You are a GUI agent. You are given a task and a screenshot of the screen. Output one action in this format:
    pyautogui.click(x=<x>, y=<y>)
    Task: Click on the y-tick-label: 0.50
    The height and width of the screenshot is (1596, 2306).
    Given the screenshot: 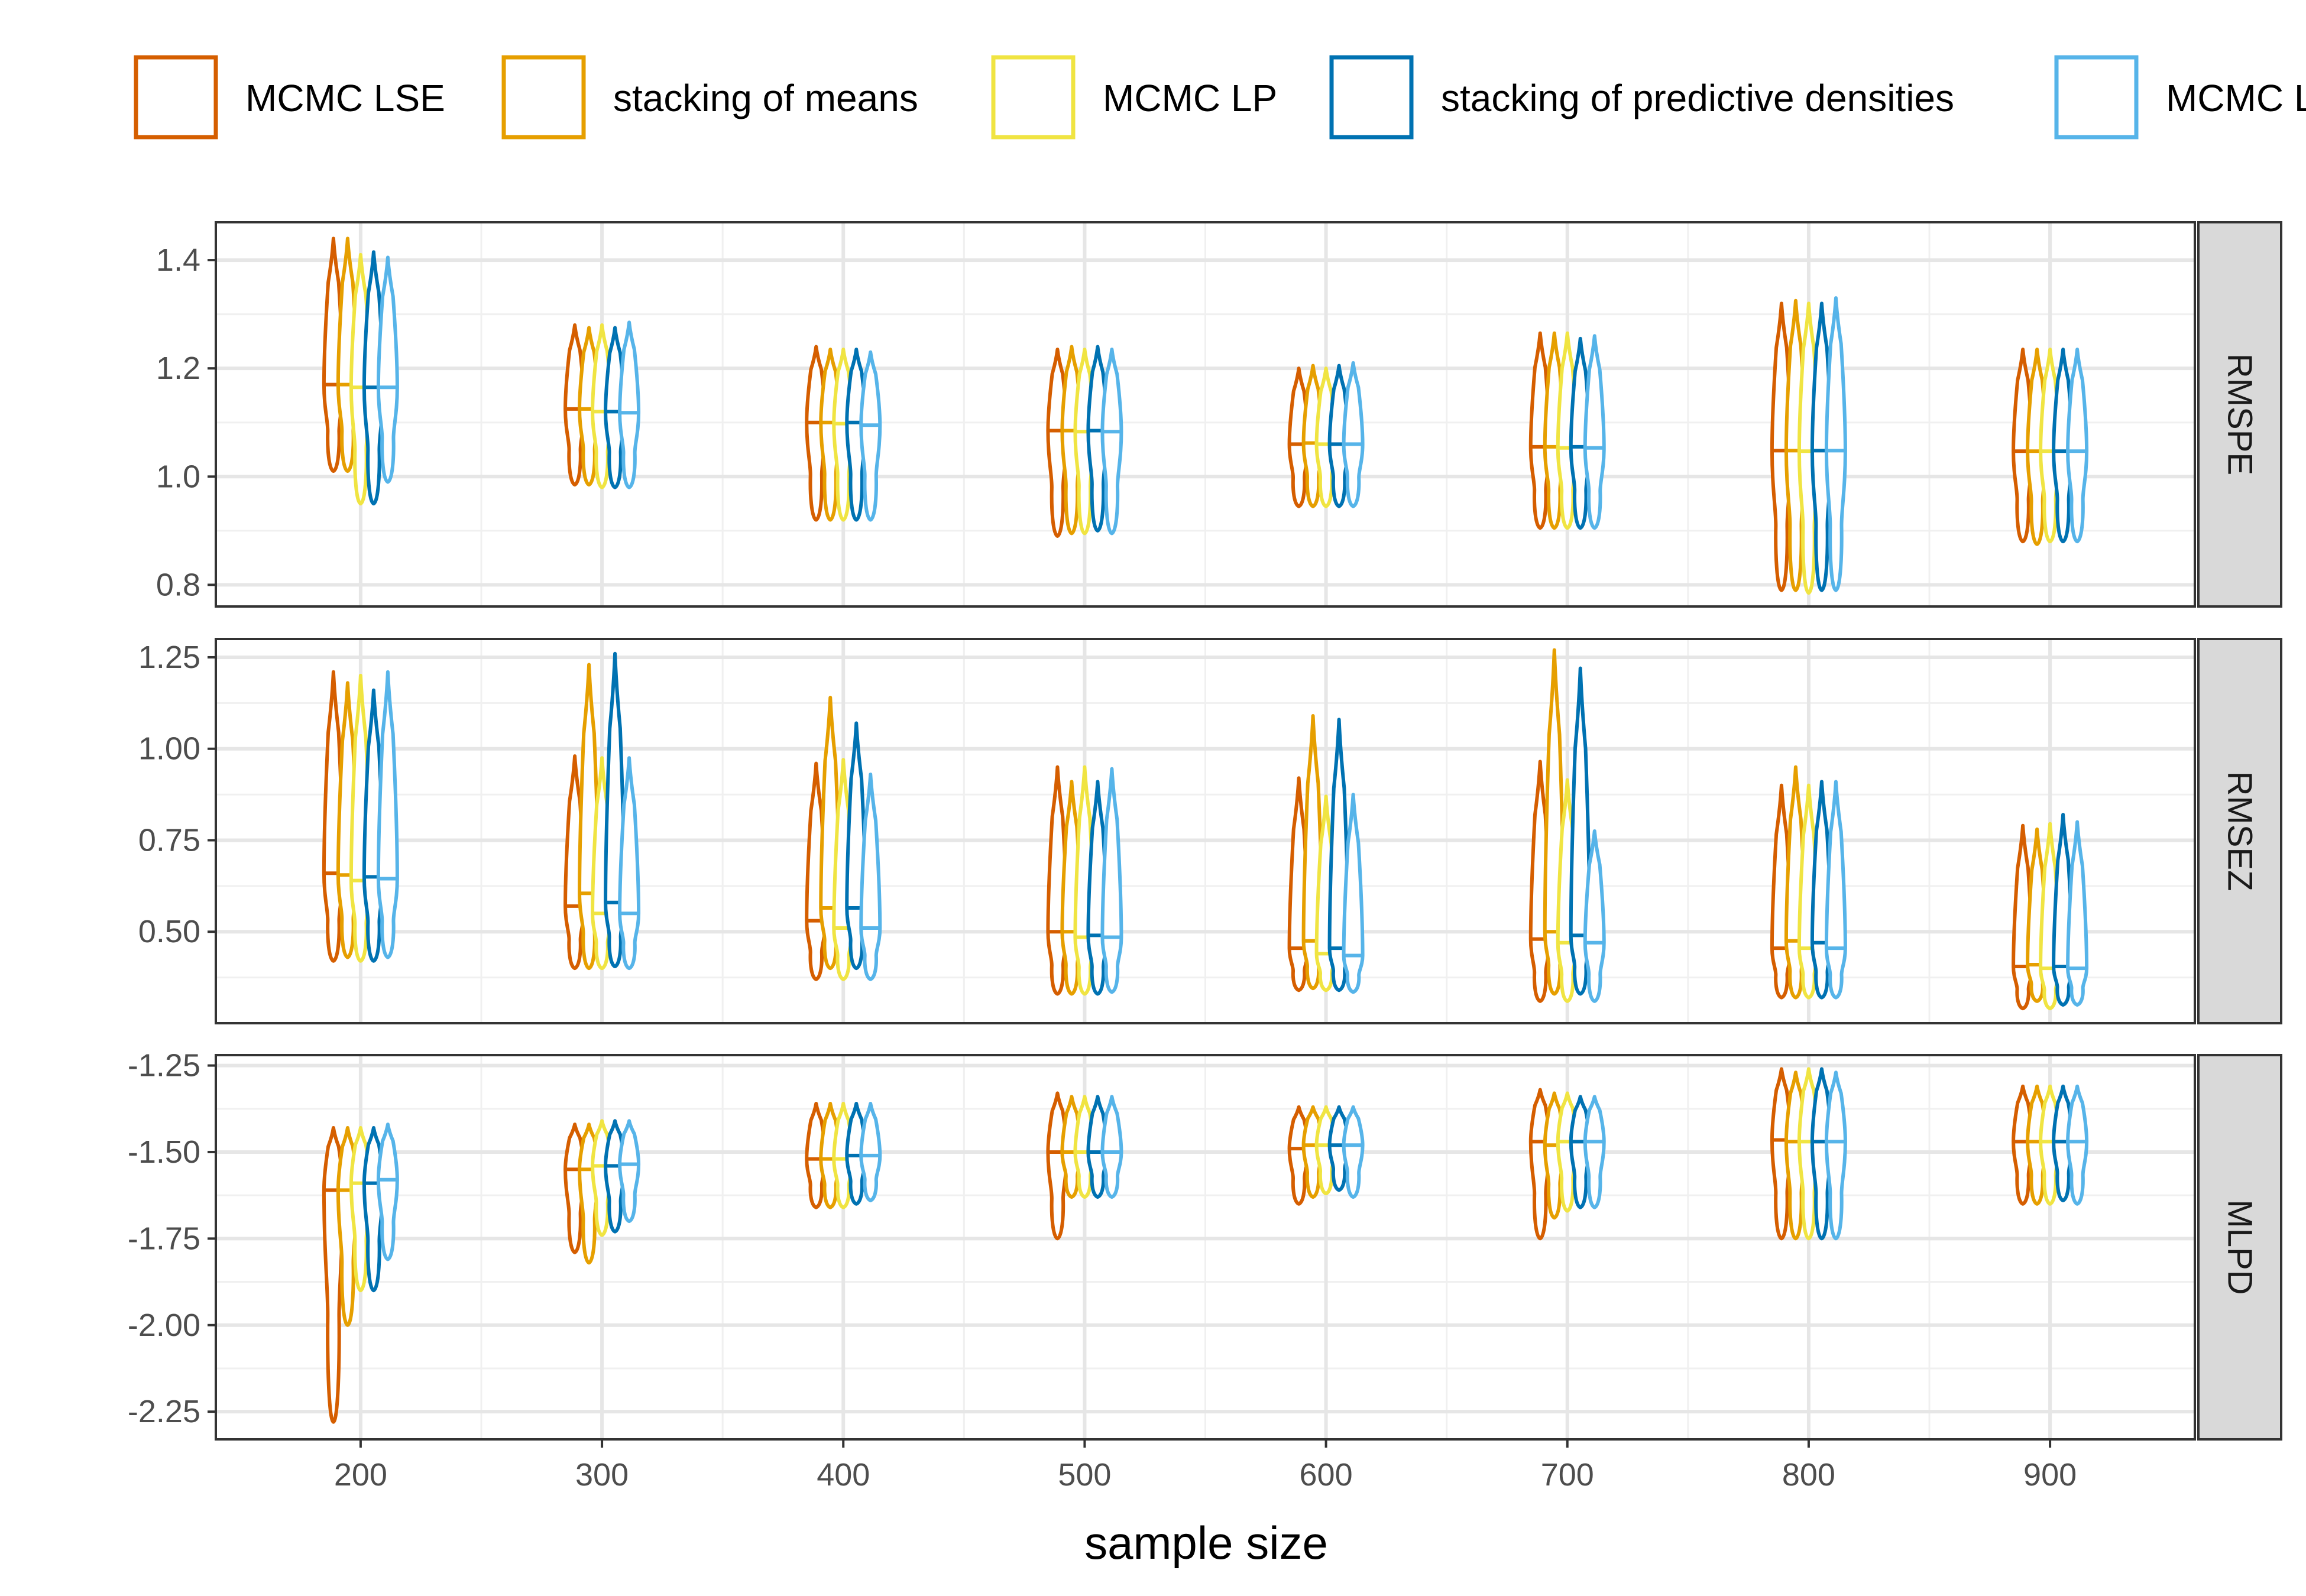 What is the action you would take?
    pyautogui.click(x=169, y=931)
    